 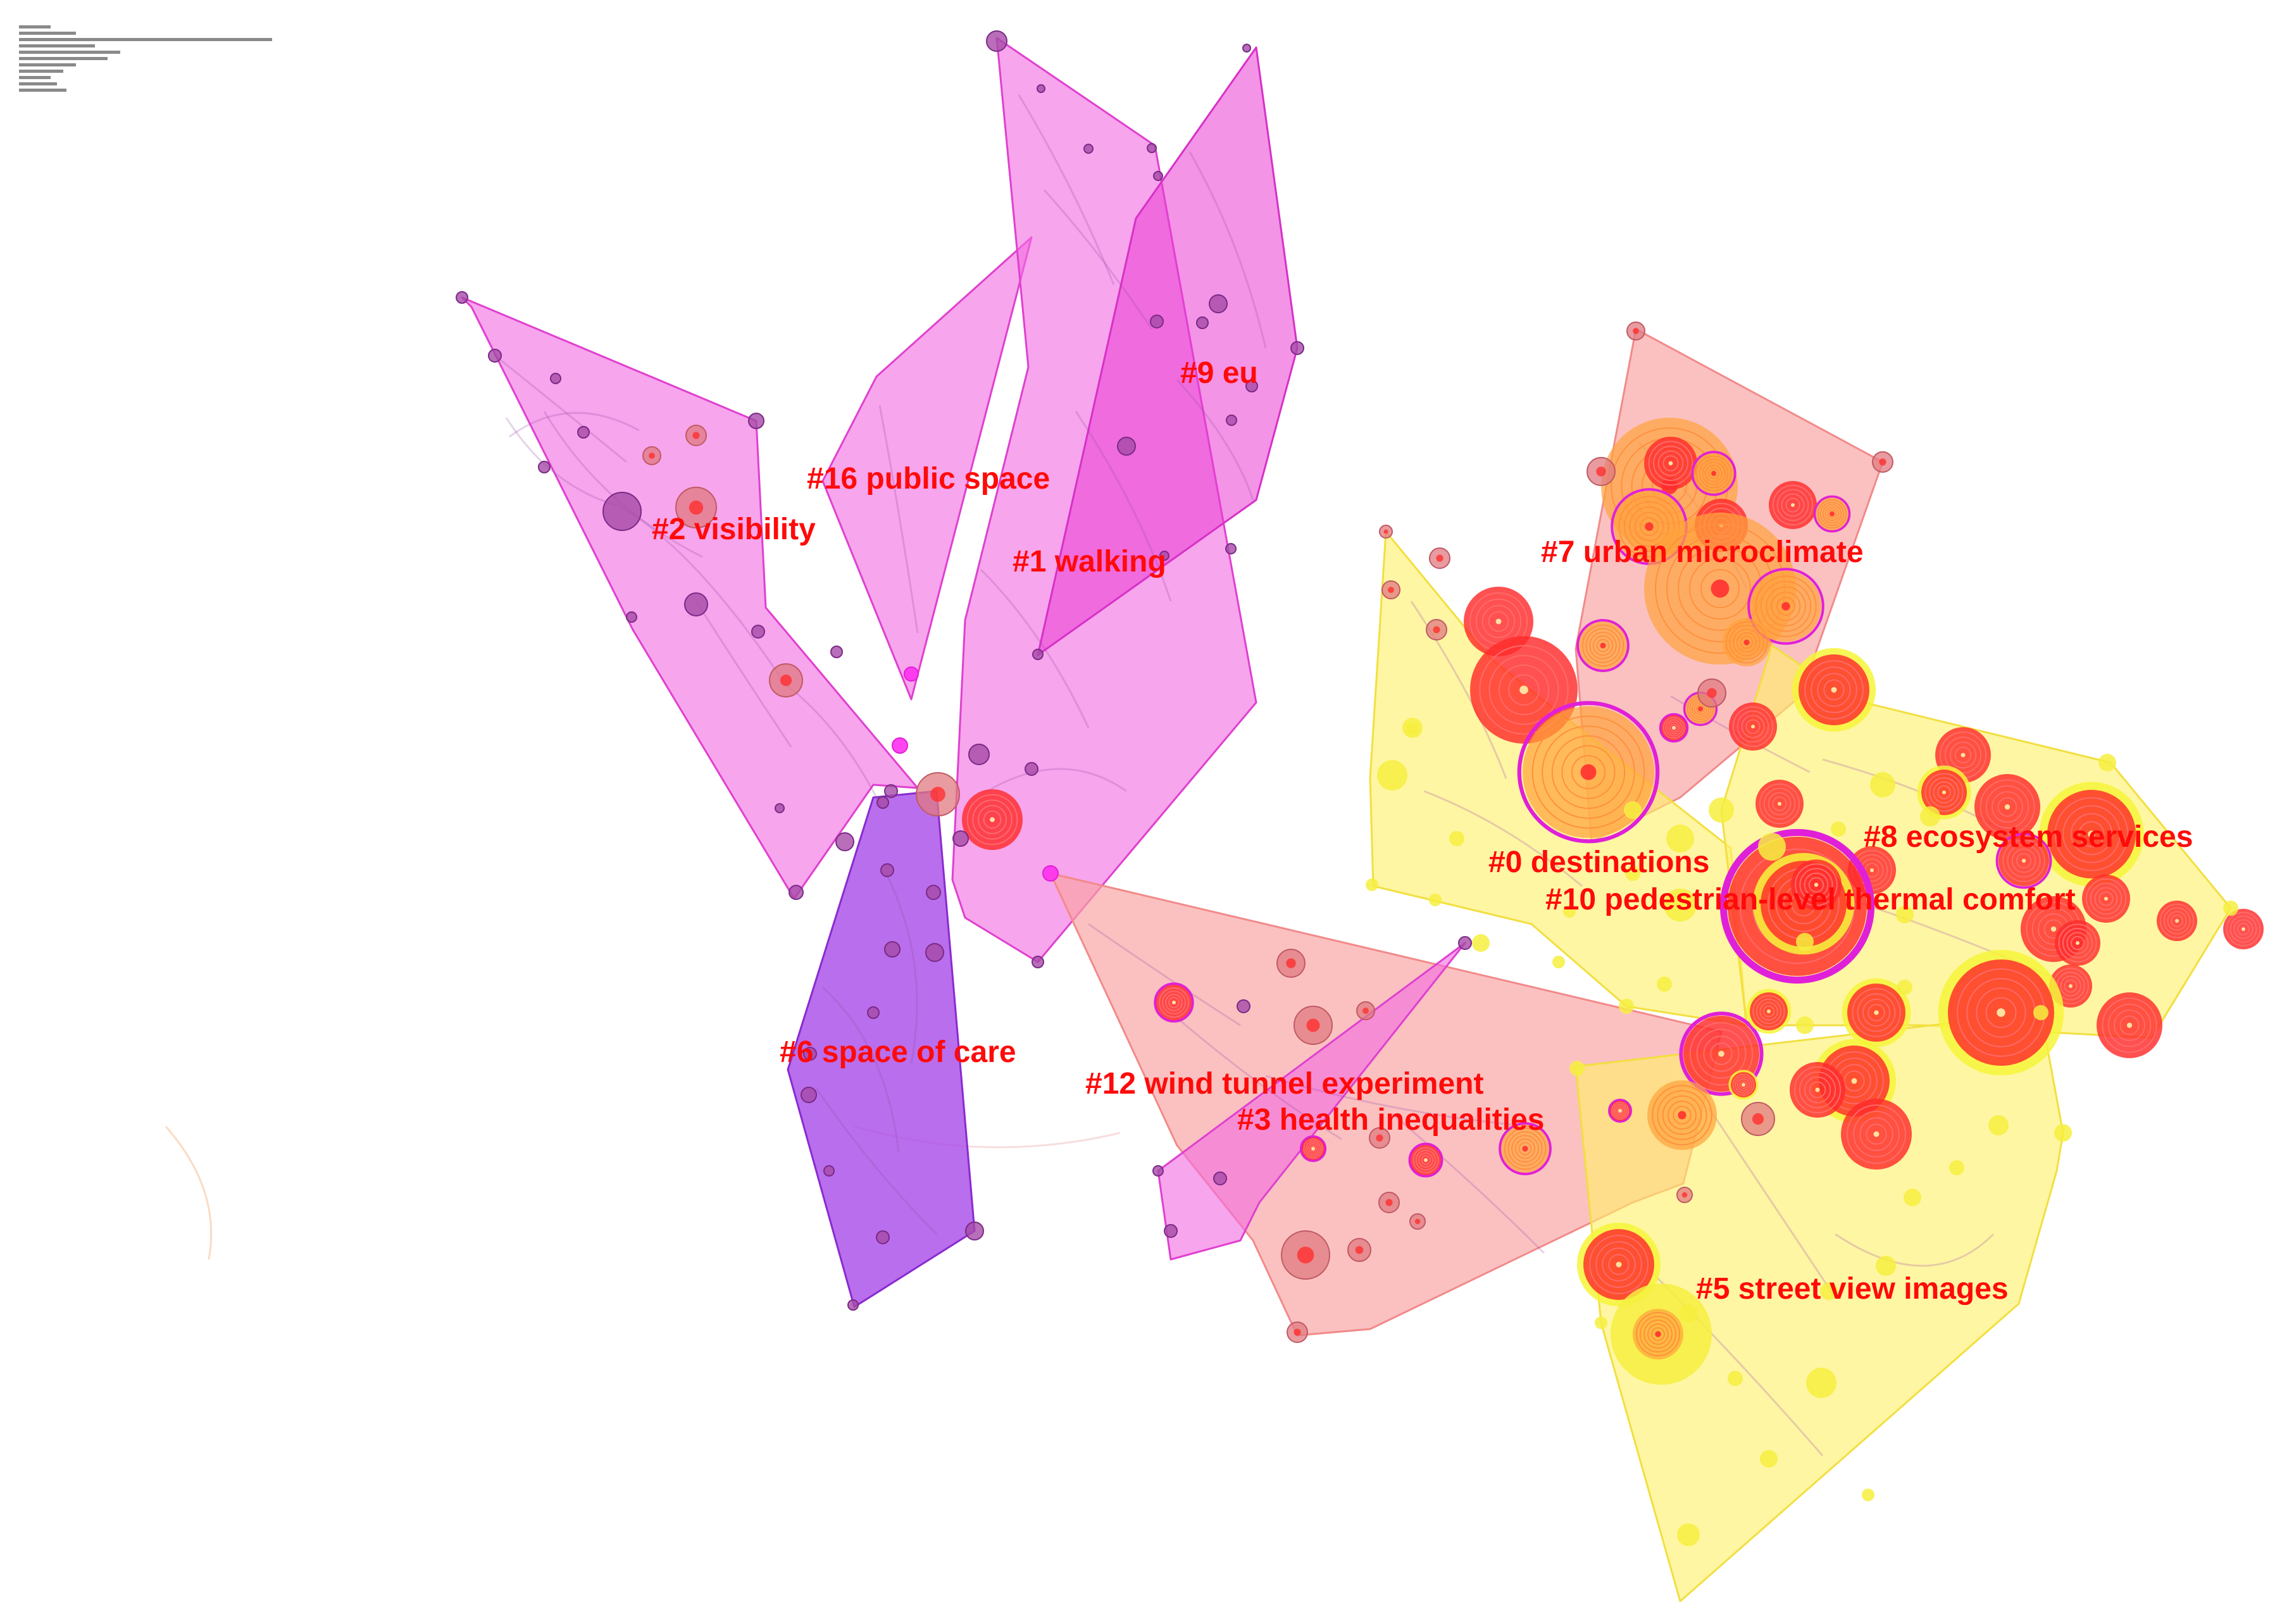 What do you see at coordinates (734, 529) in the screenshot?
I see `cluster-label-2: #2 visibility` at bounding box center [734, 529].